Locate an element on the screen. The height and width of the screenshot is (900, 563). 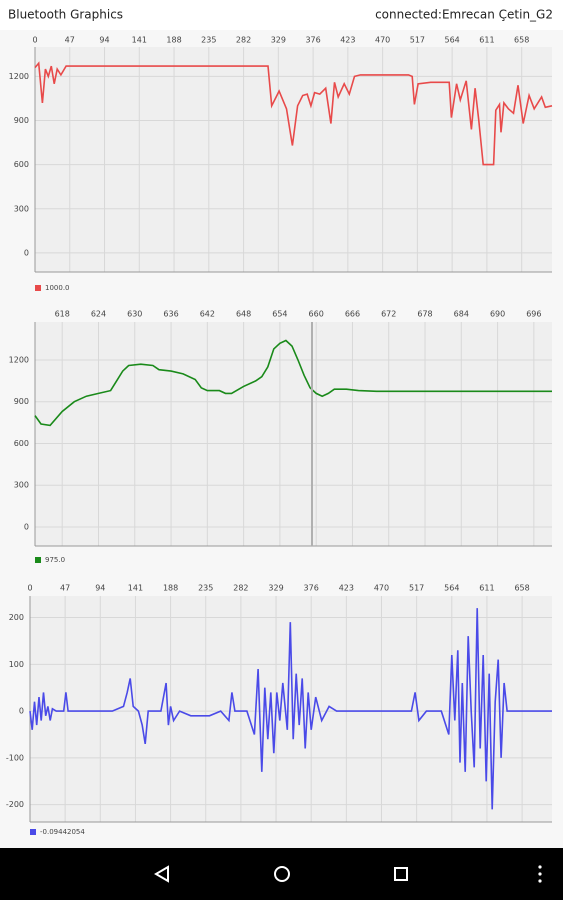
x-tick-label: 666 is located at coordinates (352, 314).